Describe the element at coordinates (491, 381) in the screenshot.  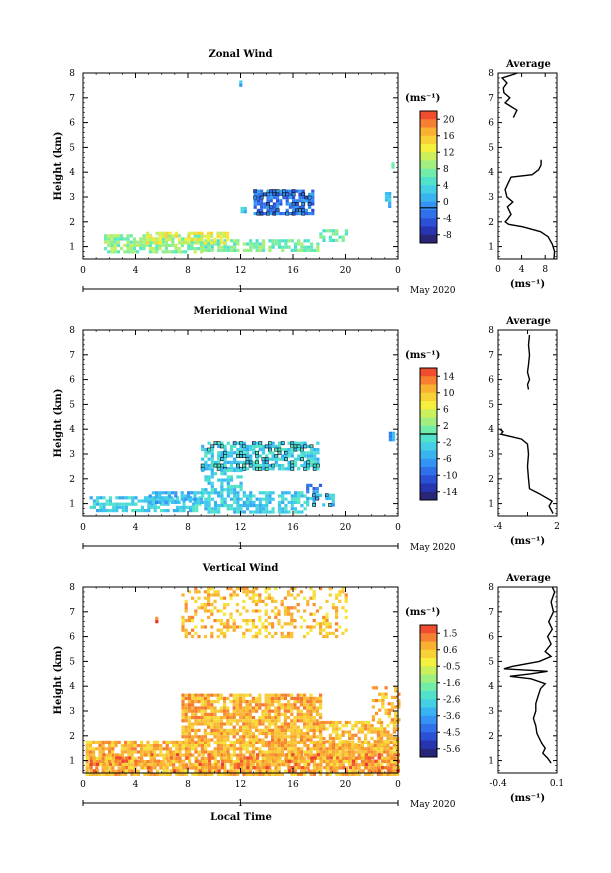
I see `profile-y-tick-label: 6` at that location.